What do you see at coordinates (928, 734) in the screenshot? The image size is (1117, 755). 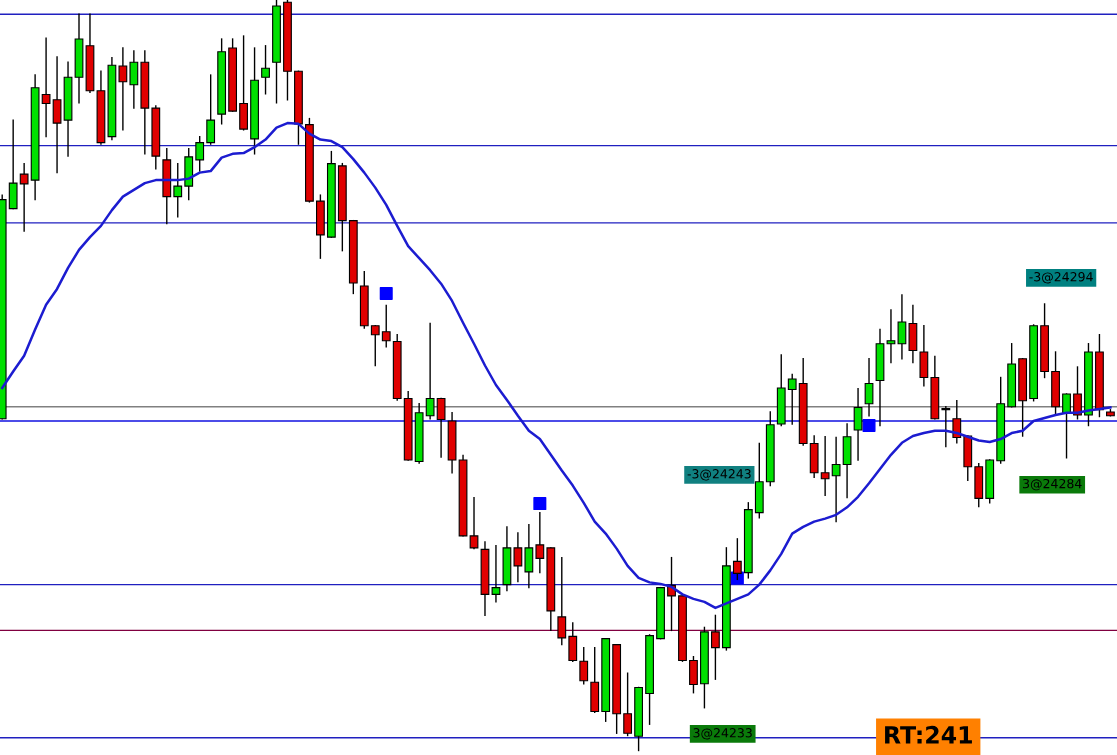 I see `annotation: RT:241` at bounding box center [928, 734].